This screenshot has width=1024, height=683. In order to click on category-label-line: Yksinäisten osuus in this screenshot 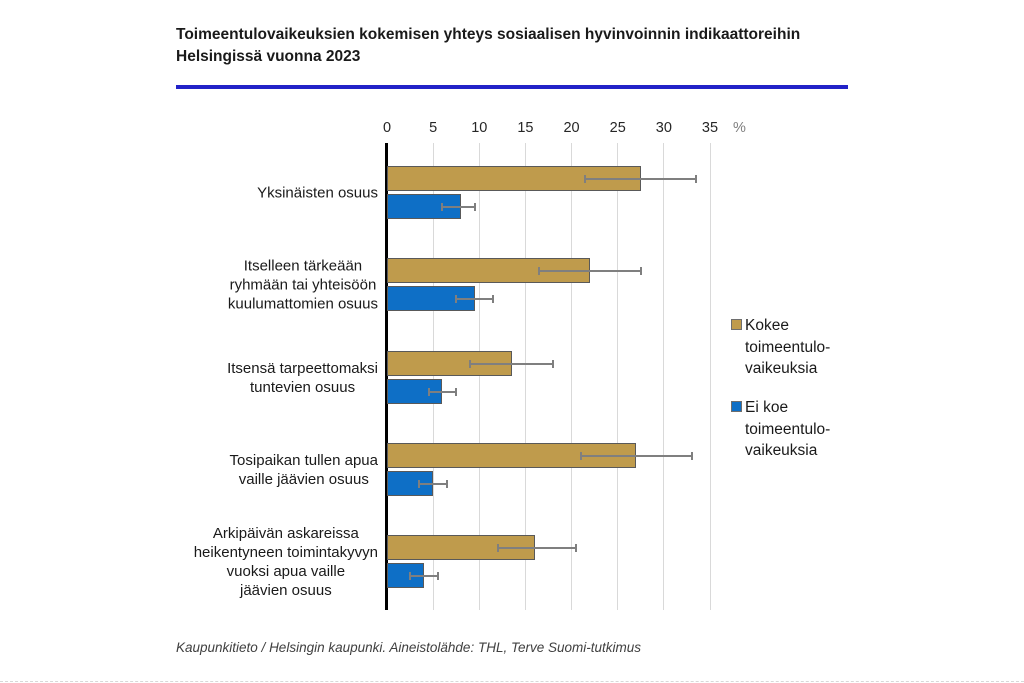, I will do `click(317, 192)`.